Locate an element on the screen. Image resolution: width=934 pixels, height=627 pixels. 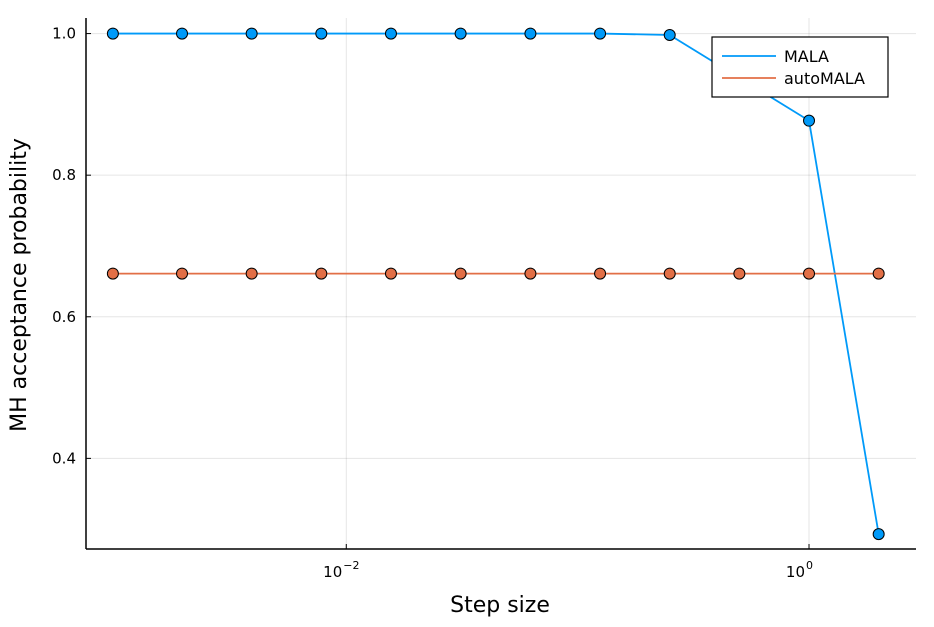
x-tick-exponent: −2 is located at coordinates (351, 565).